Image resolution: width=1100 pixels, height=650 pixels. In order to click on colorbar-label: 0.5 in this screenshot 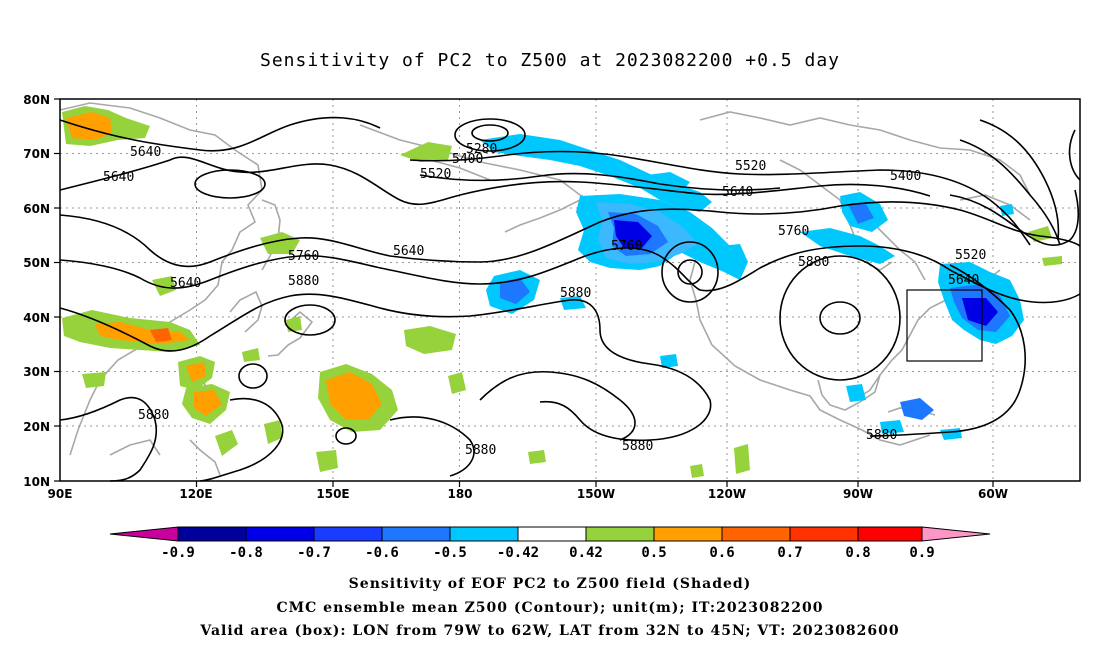, I will do `click(653, 553)`.